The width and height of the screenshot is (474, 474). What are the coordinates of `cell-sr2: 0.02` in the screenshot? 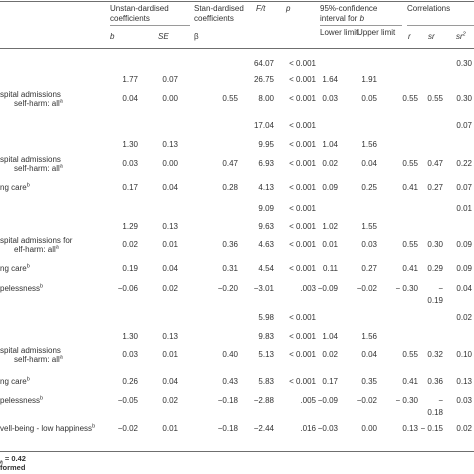 It's located at (464, 317).